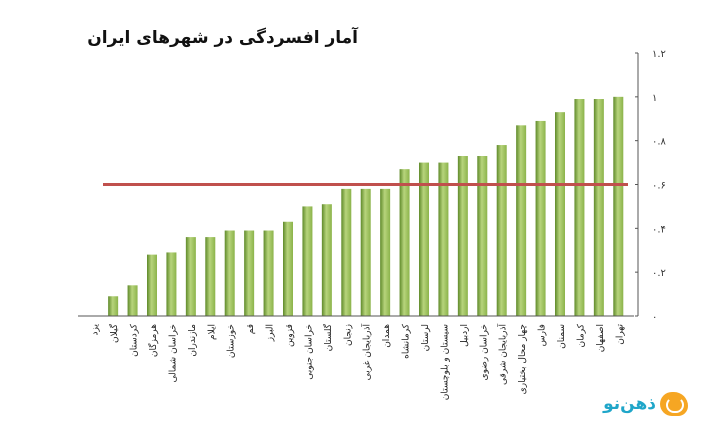 The width and height of the screenshot is (720, 430). What do you see at coordinates (328, 337) in the screenshot?
I see `x-tick-label: گلستان` at bounding box center [328, 337].